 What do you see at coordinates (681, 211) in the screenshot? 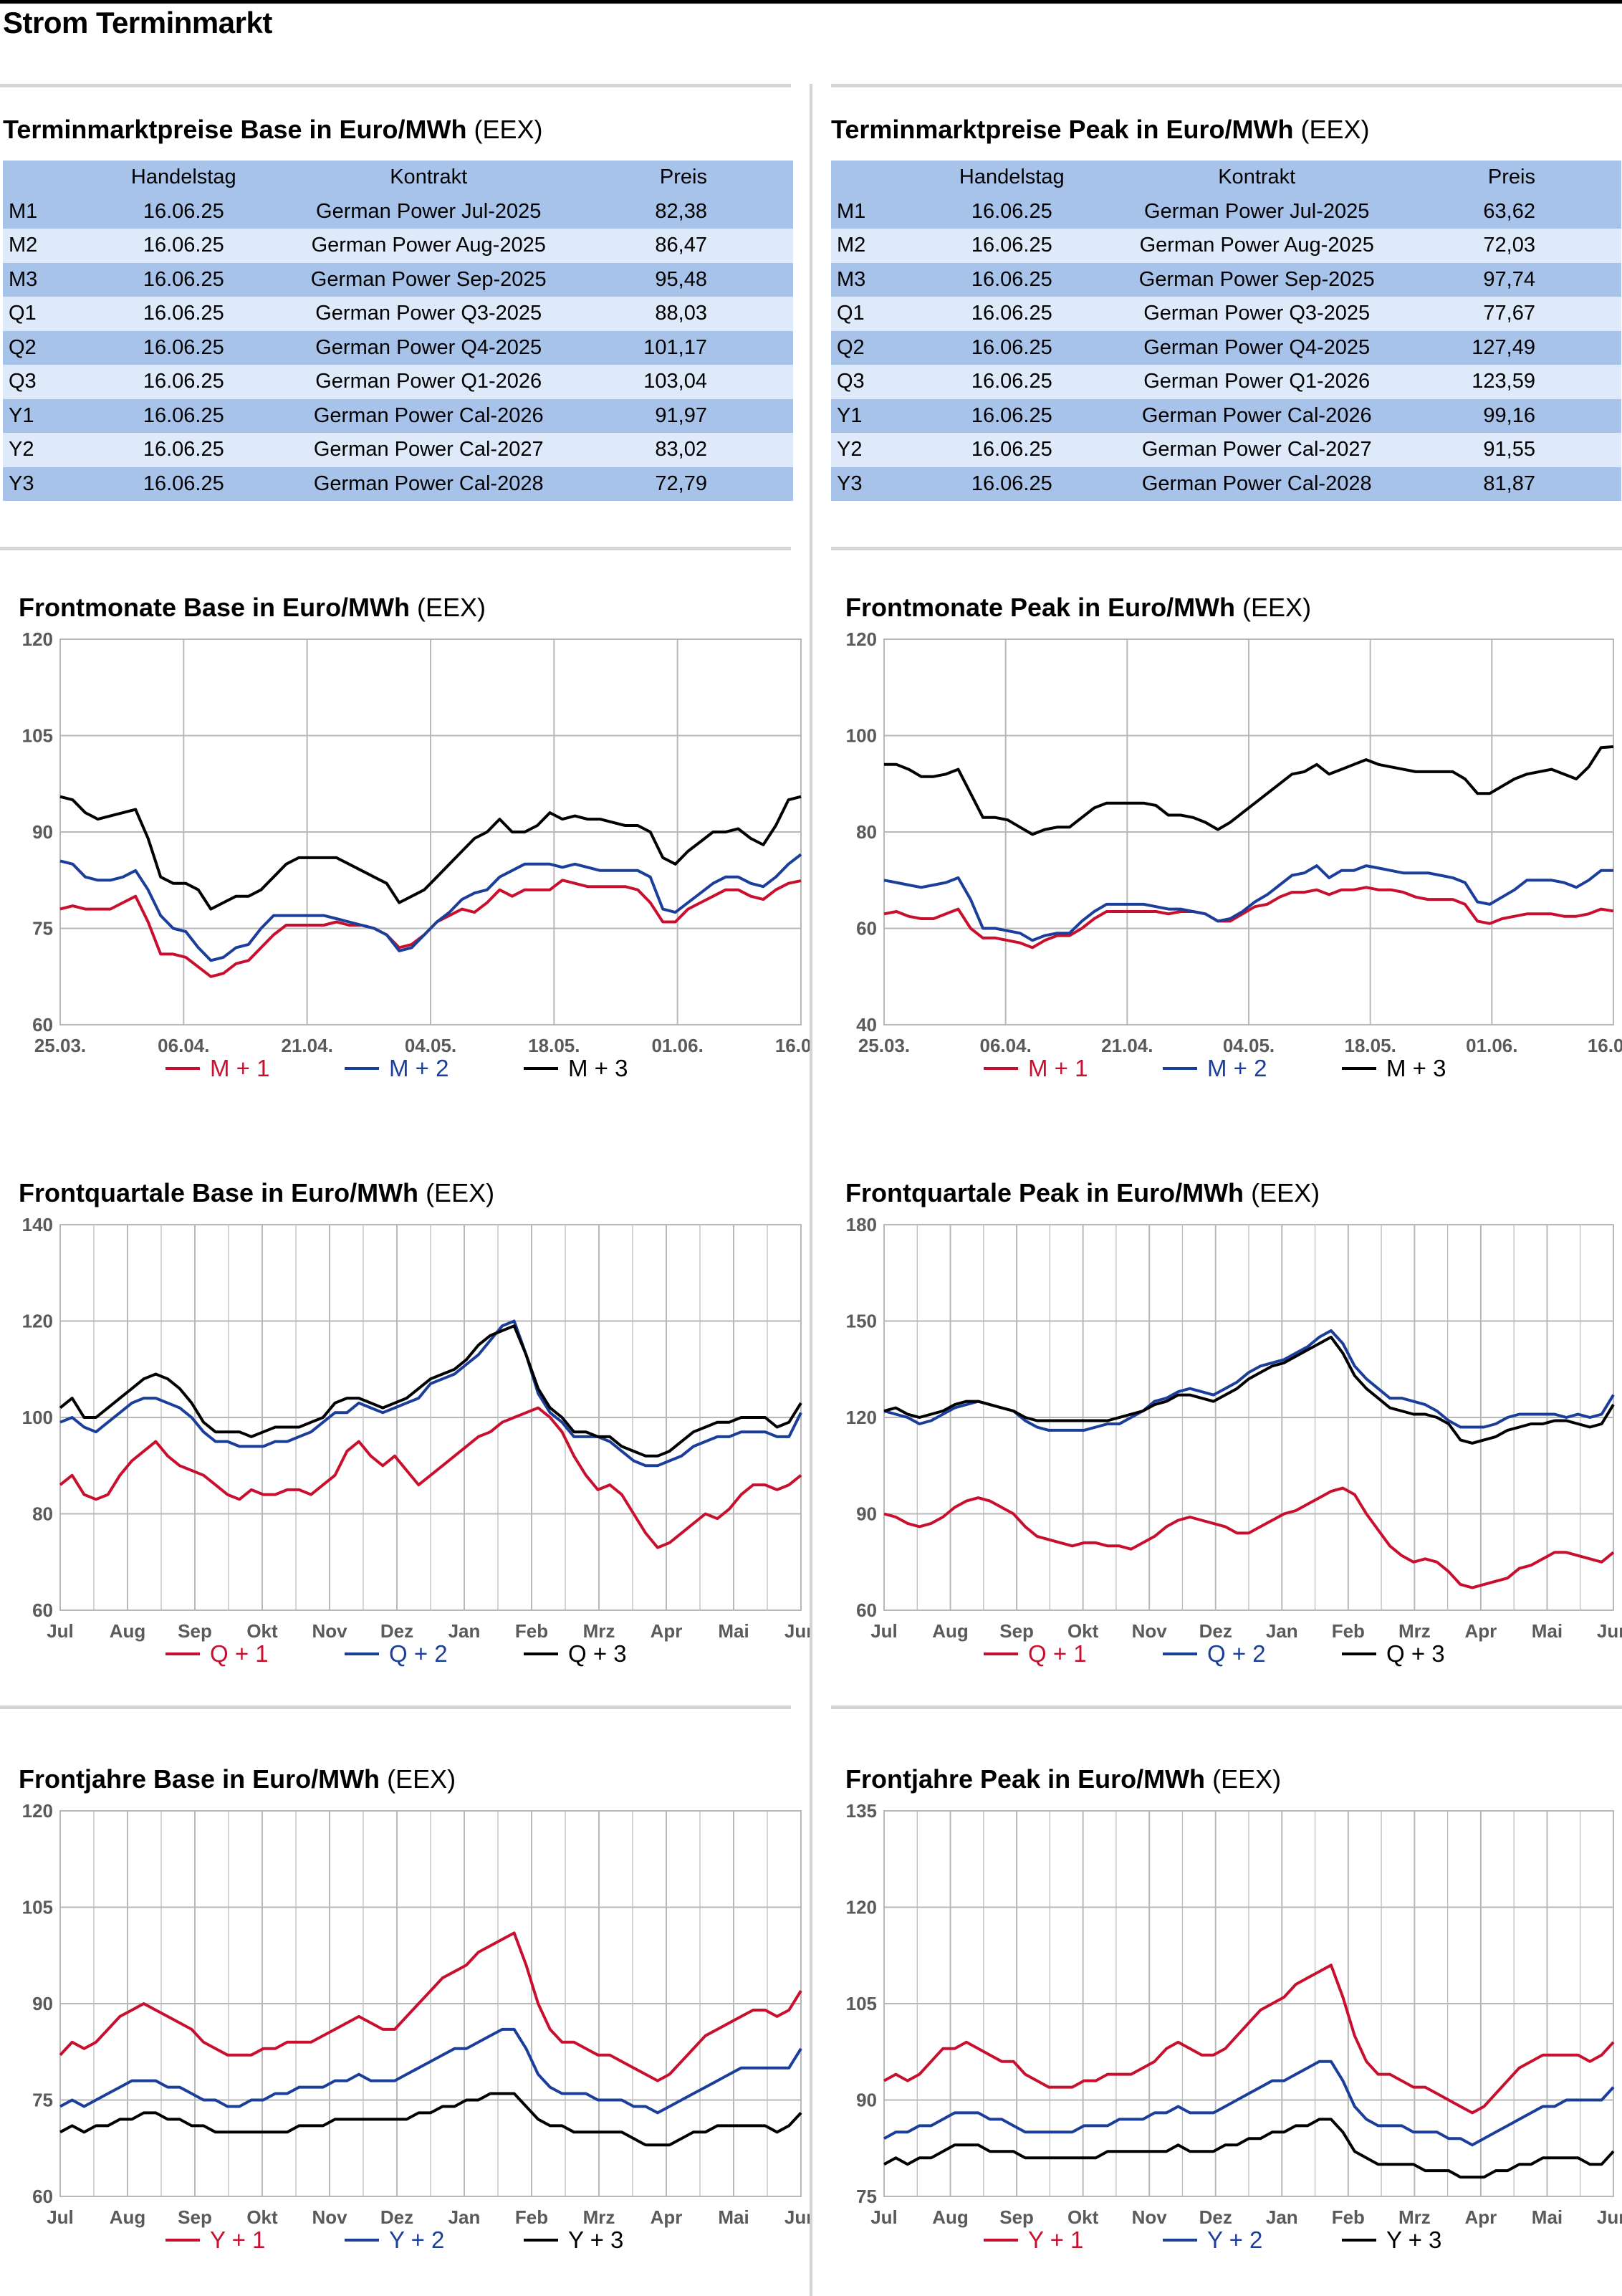
I see `table-cell: 82,38` at bounding box center [681, 211].